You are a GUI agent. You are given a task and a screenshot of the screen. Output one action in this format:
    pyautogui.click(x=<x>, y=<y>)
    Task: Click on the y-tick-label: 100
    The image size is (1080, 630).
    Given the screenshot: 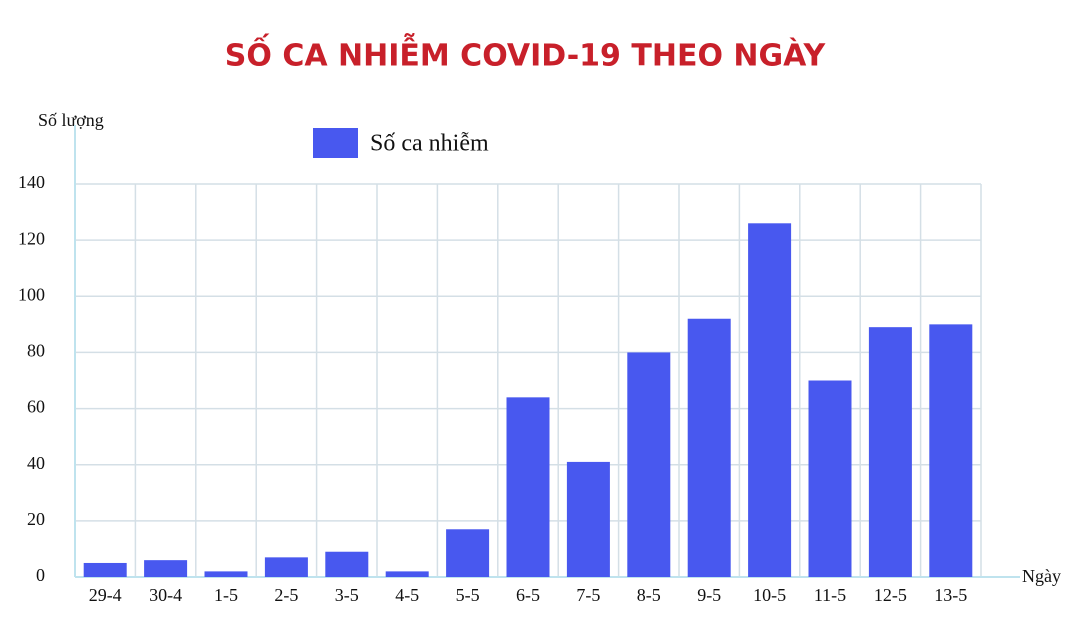 What is the action you would take?
    pyautogui.click(x=31, y=294)
    